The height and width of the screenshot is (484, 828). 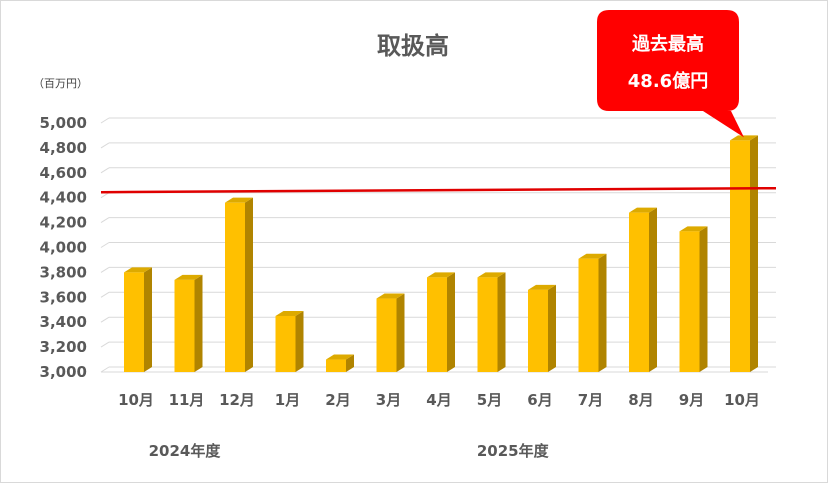 What do you see at coordinates (63, 123) in the screenshot?
I see `y-tick-label: 5,000` at bounding box center [63, 123].